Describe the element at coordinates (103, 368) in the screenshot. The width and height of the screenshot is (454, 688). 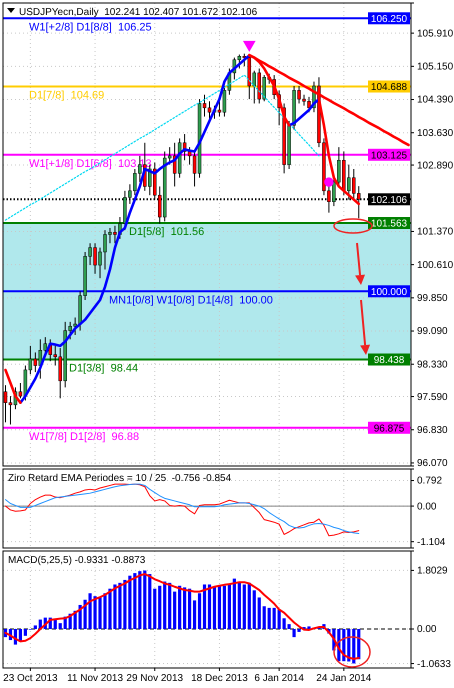
I see `annotation: D1[3/8] 98.44` at that location.